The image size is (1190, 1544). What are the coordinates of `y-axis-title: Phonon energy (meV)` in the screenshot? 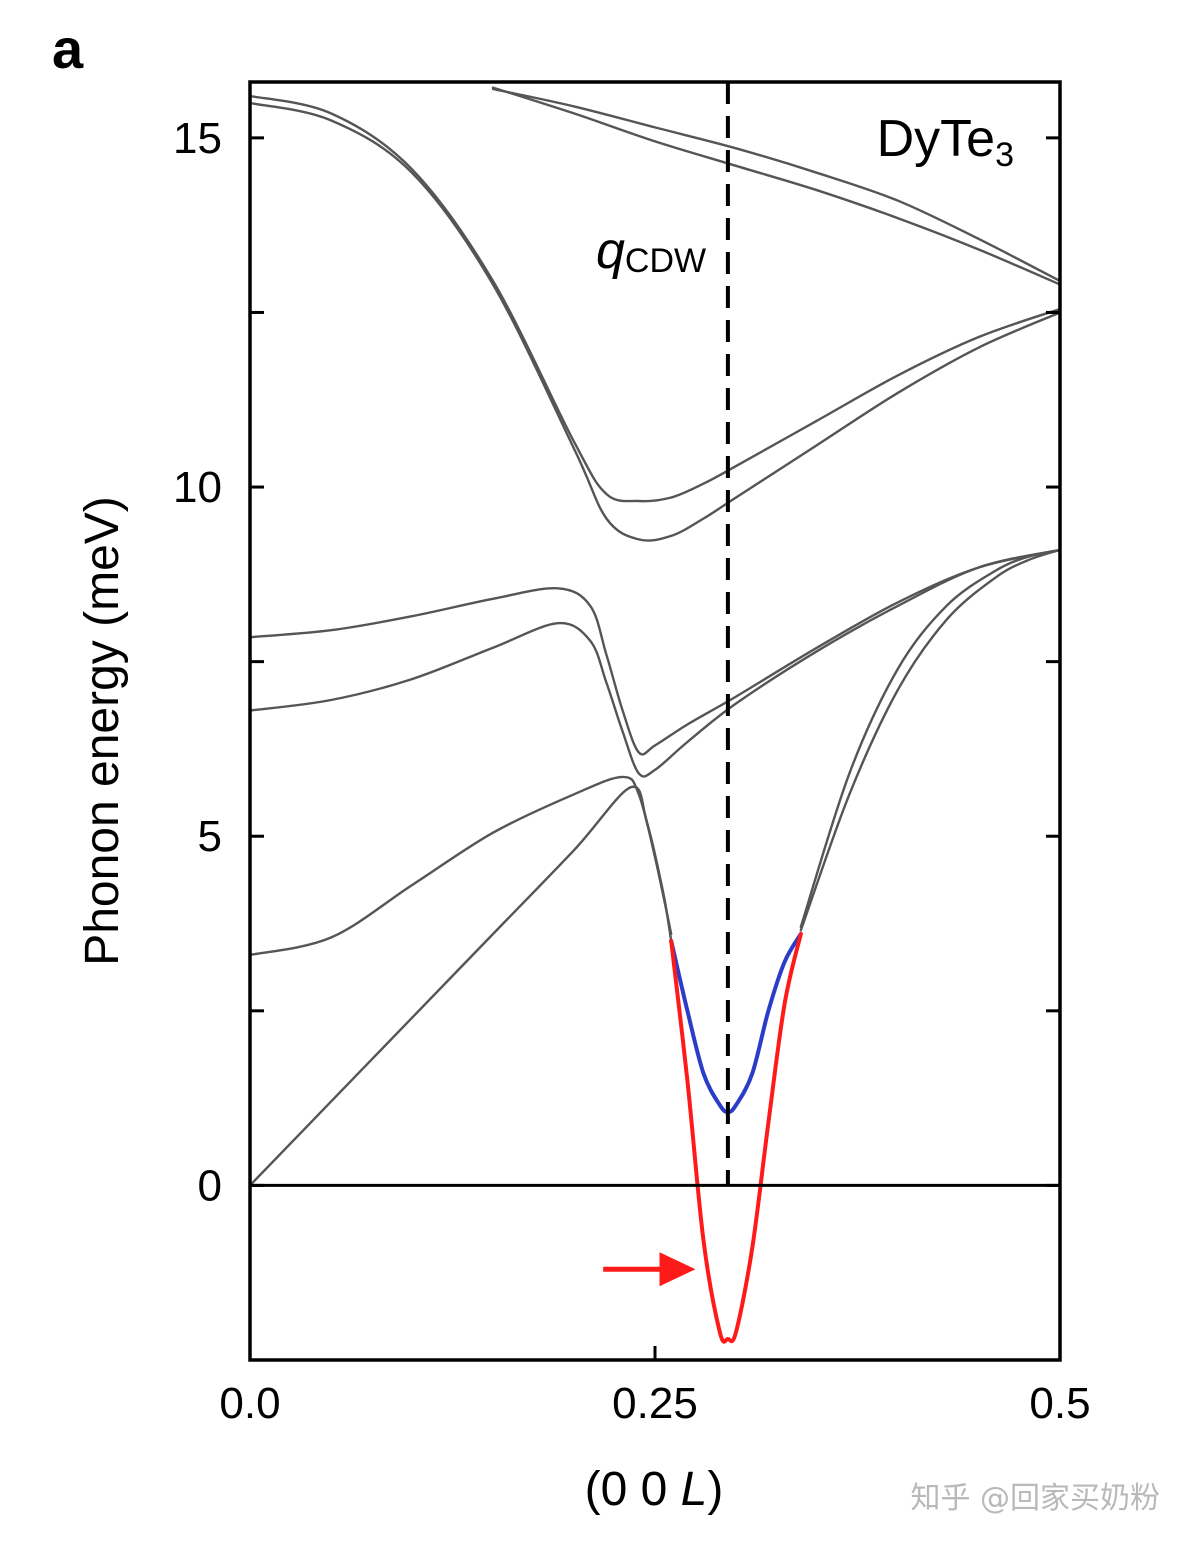 It's located at (102, 731).